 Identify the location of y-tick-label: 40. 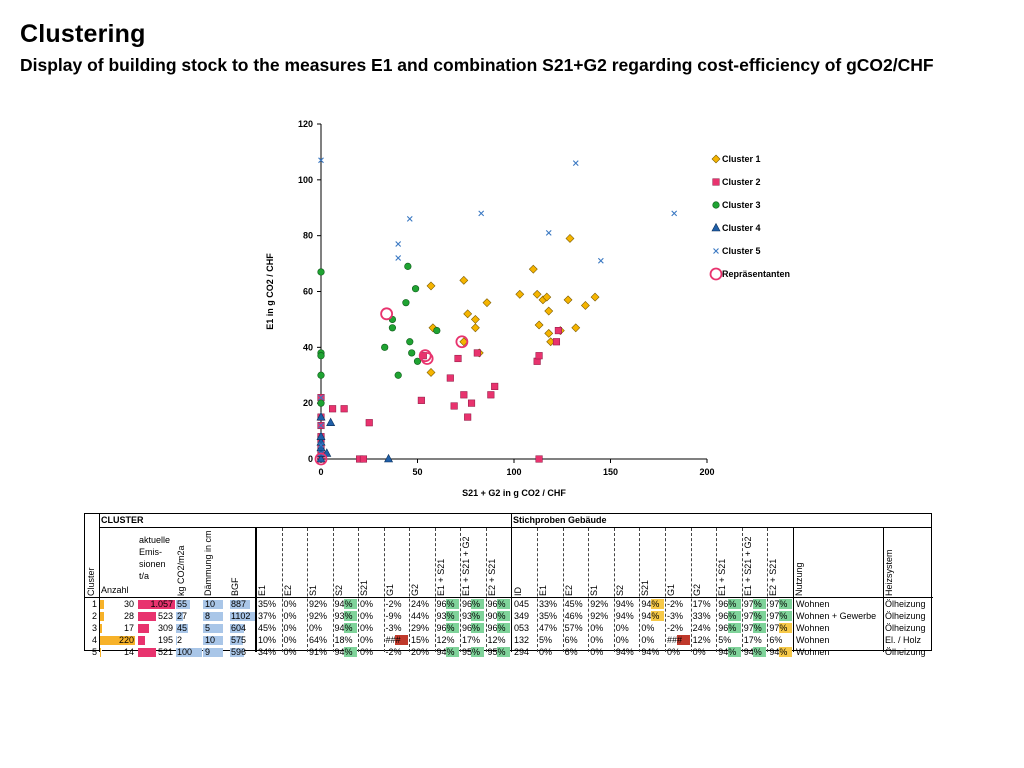
(308, 347).